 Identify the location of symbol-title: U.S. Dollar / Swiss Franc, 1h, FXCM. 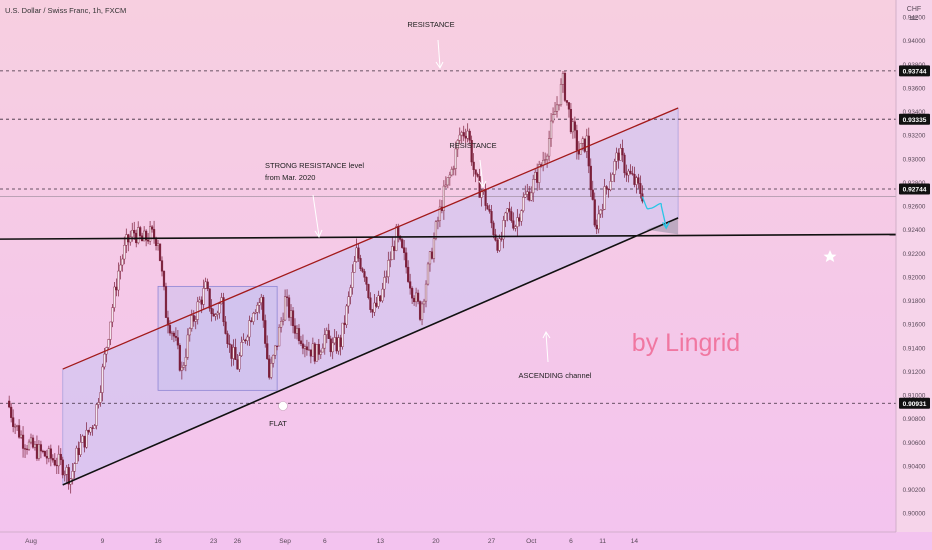
(65, 10).